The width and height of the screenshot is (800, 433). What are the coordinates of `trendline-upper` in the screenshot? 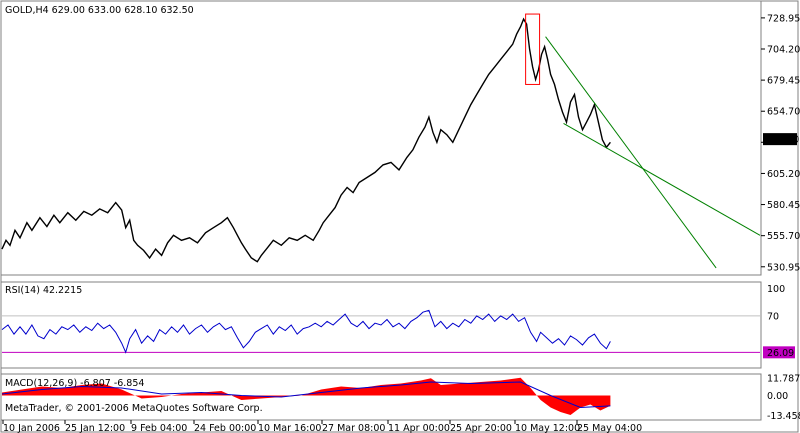 It's located at (631, 152).